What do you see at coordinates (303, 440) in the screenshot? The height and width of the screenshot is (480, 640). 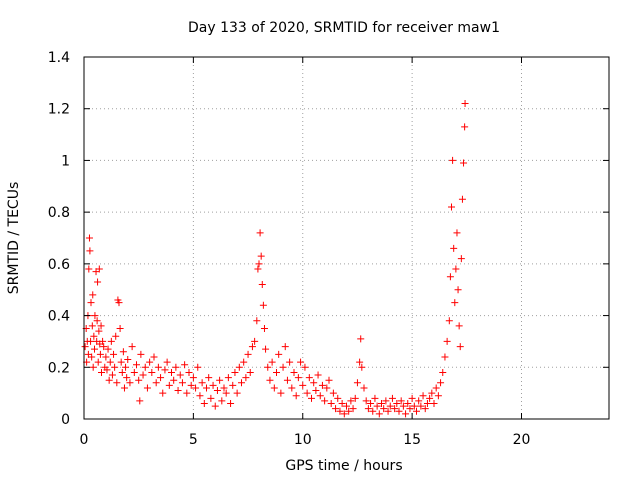 I see `x-tick-label: 10` at bounding box center [303, 440].